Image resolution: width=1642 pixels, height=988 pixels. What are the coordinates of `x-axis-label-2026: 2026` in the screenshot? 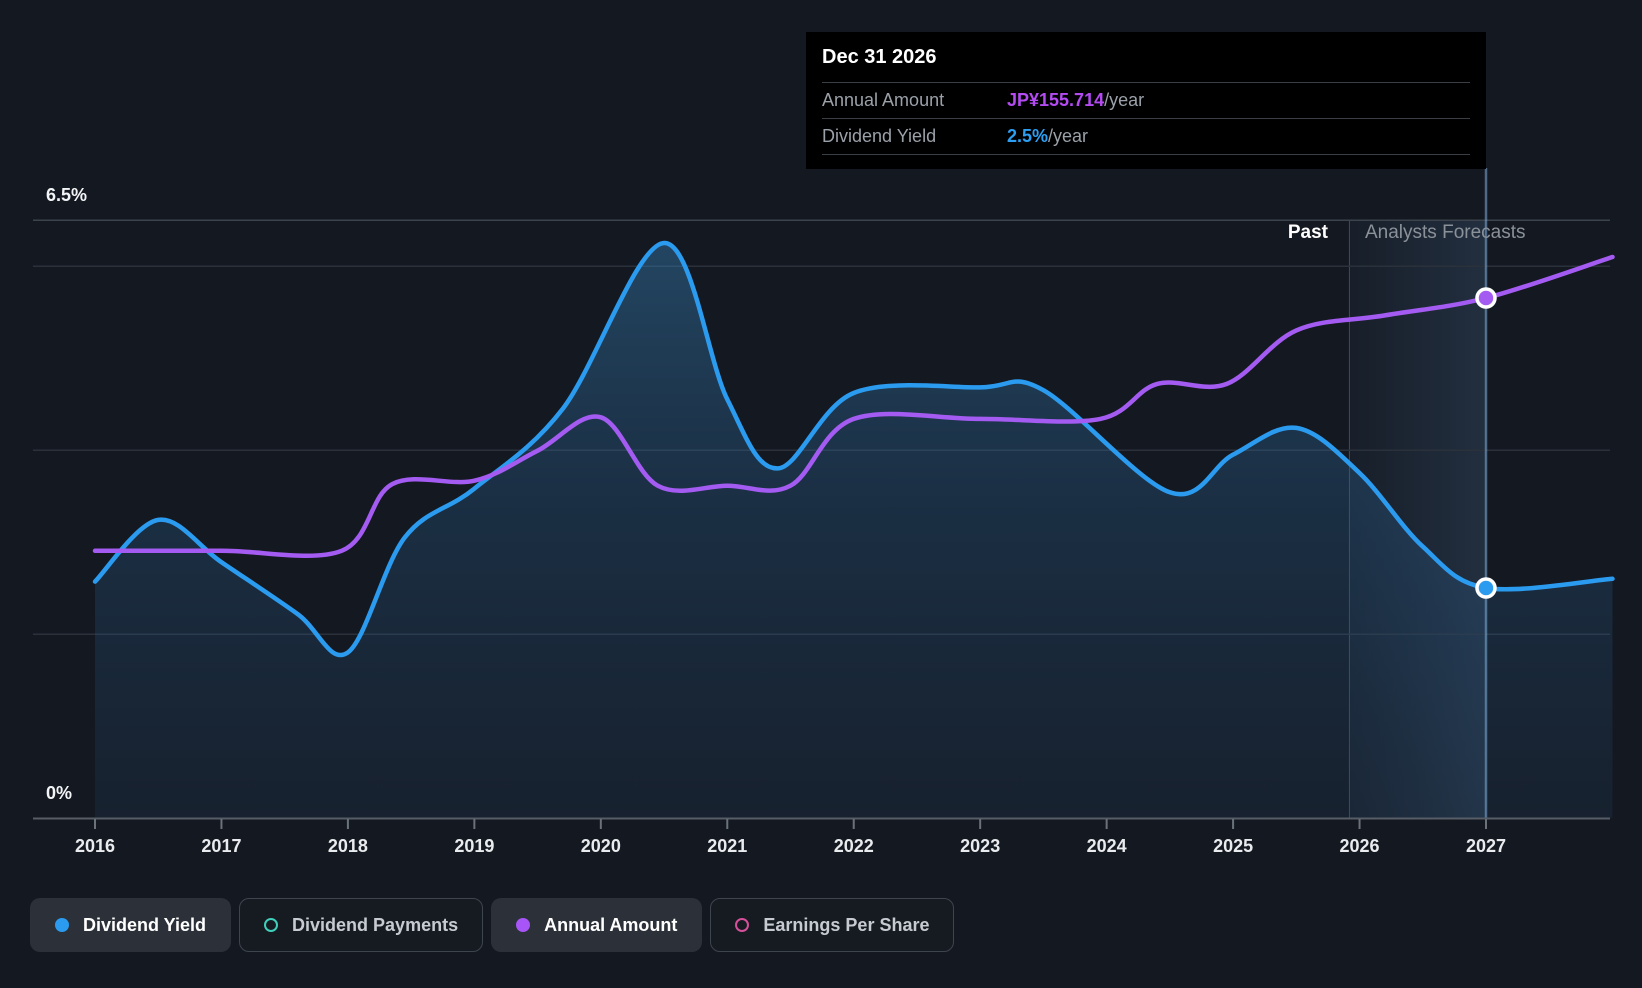 It's located at (1360, 846).